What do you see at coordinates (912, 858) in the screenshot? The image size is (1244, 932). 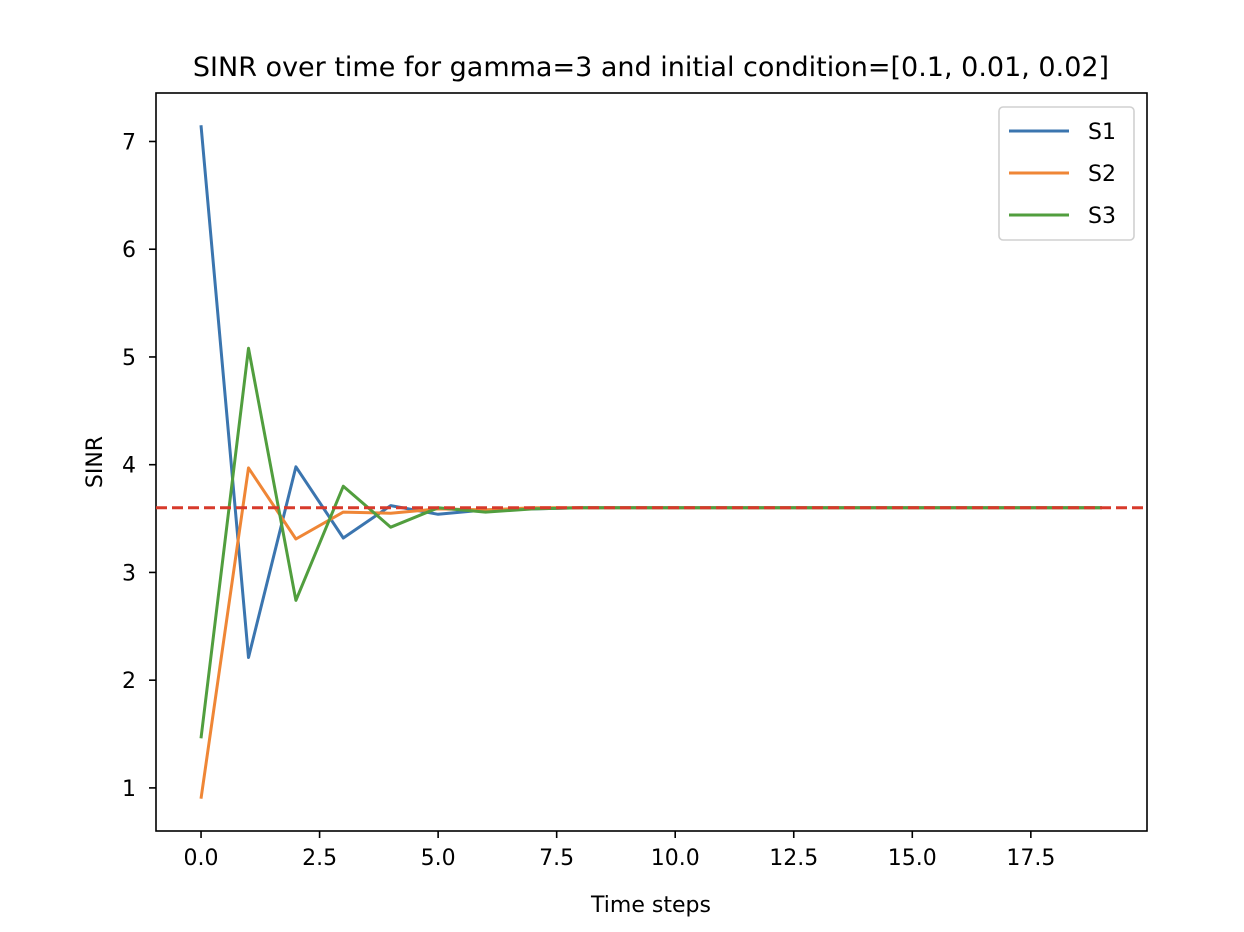 I see `x-tick-label: 15.0` at bounding box center [912, 858].